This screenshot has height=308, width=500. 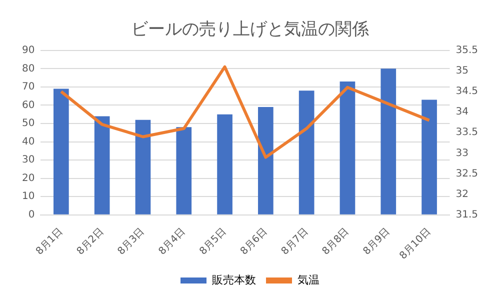 What do you see at coordinates (309, 279) in the screenshot?
I see `legend-label: 気温` at bounding box center [309, 279].